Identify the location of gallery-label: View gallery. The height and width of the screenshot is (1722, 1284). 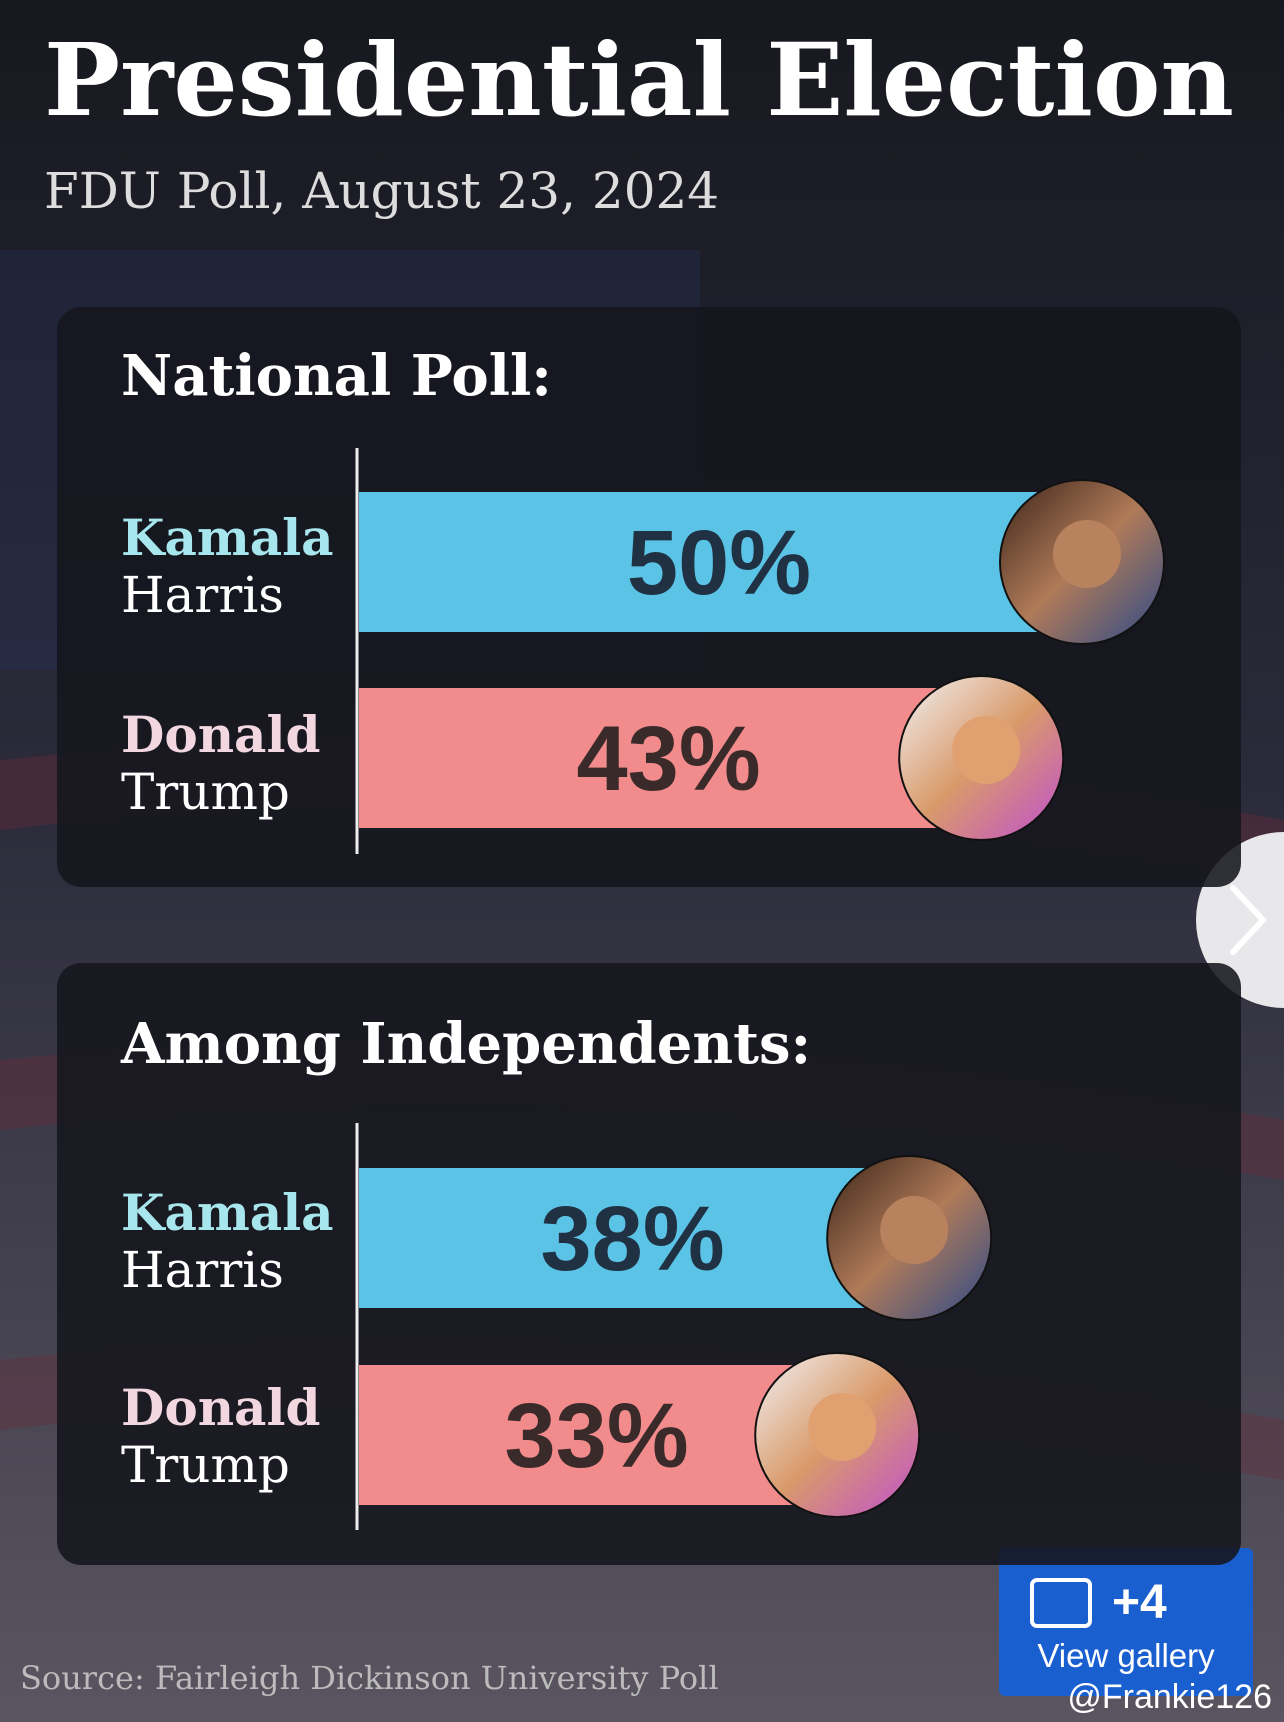
(1126, 1655).